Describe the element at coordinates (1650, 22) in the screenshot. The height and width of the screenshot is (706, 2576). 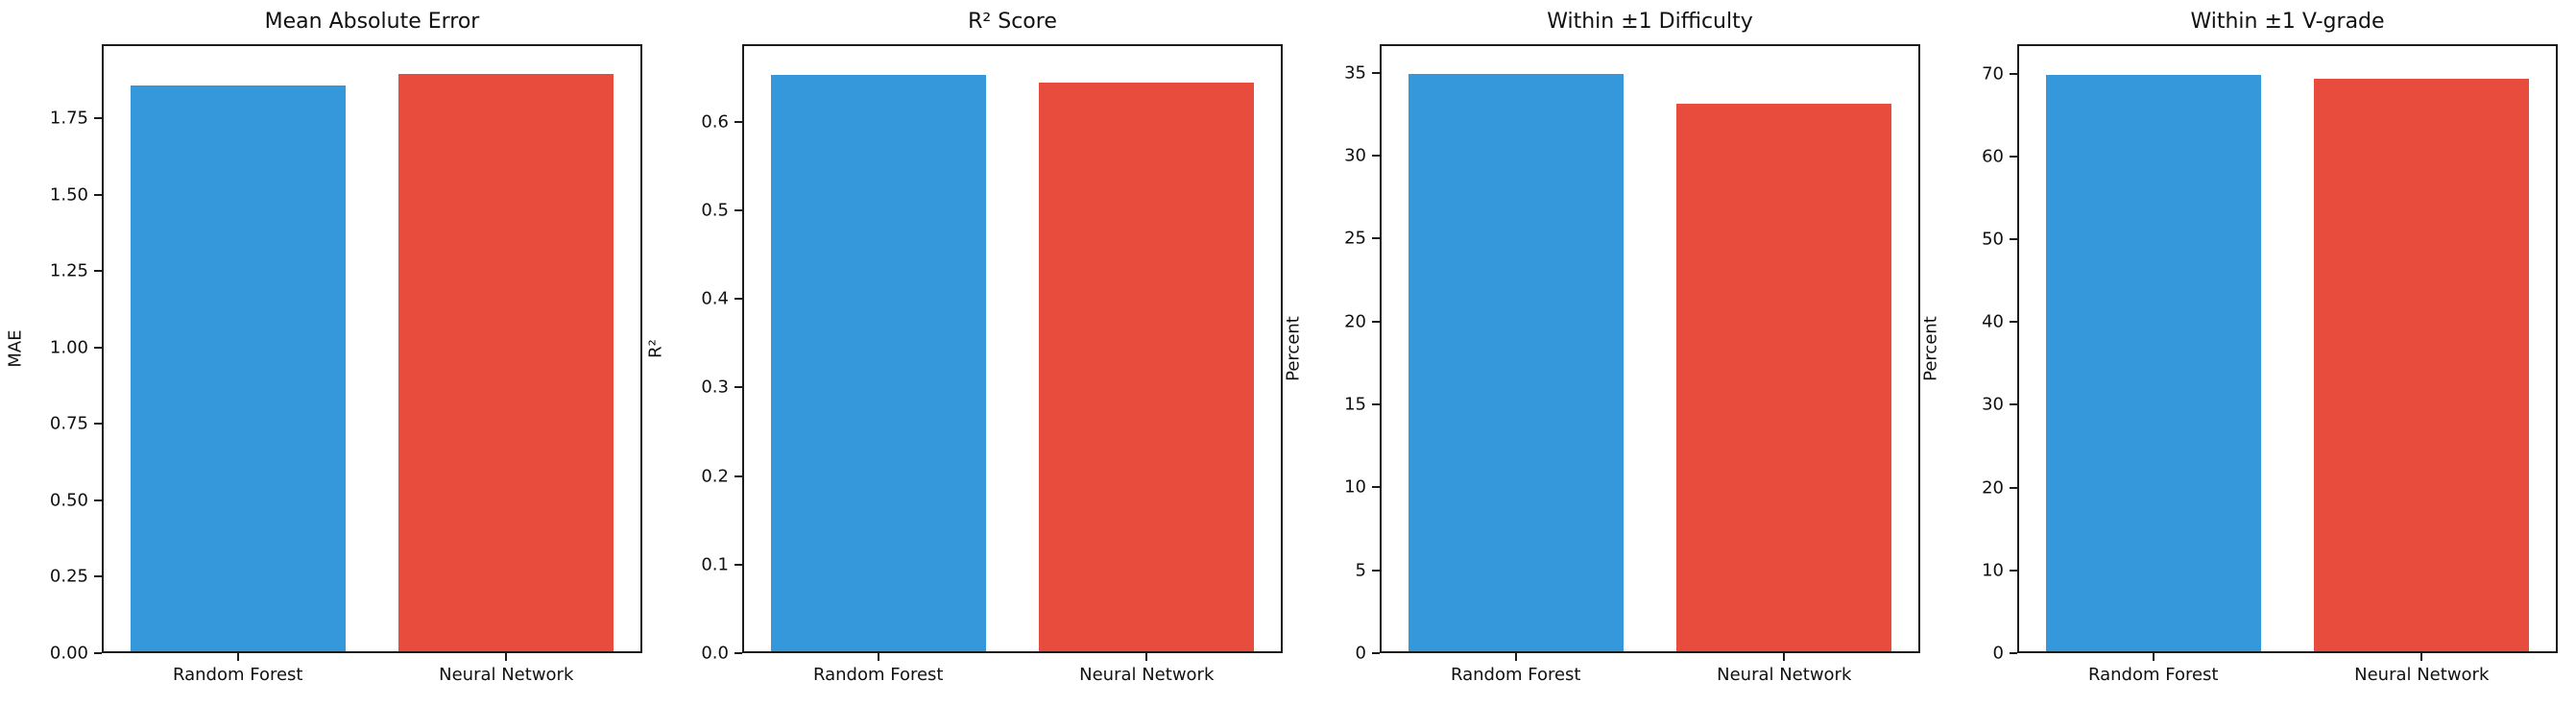
I see `chart-title: Within ±1 Difficulty` at that location.